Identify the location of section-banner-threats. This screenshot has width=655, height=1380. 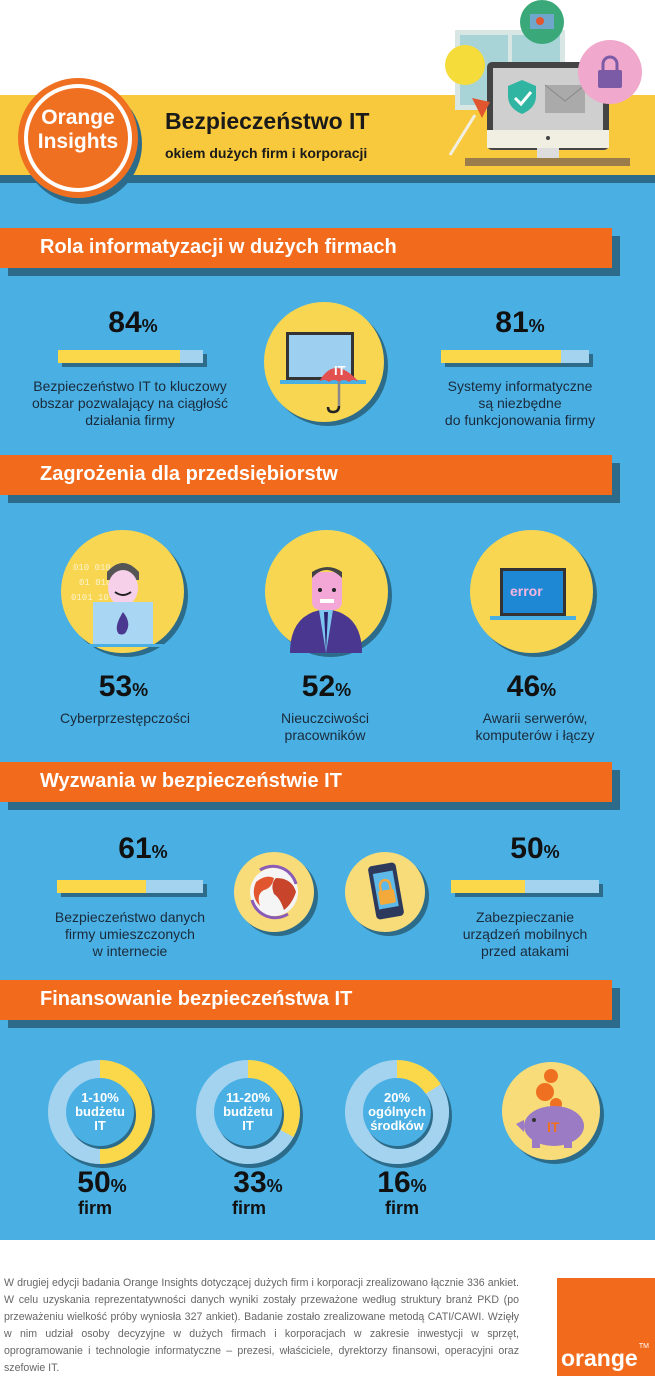
(306, 475).